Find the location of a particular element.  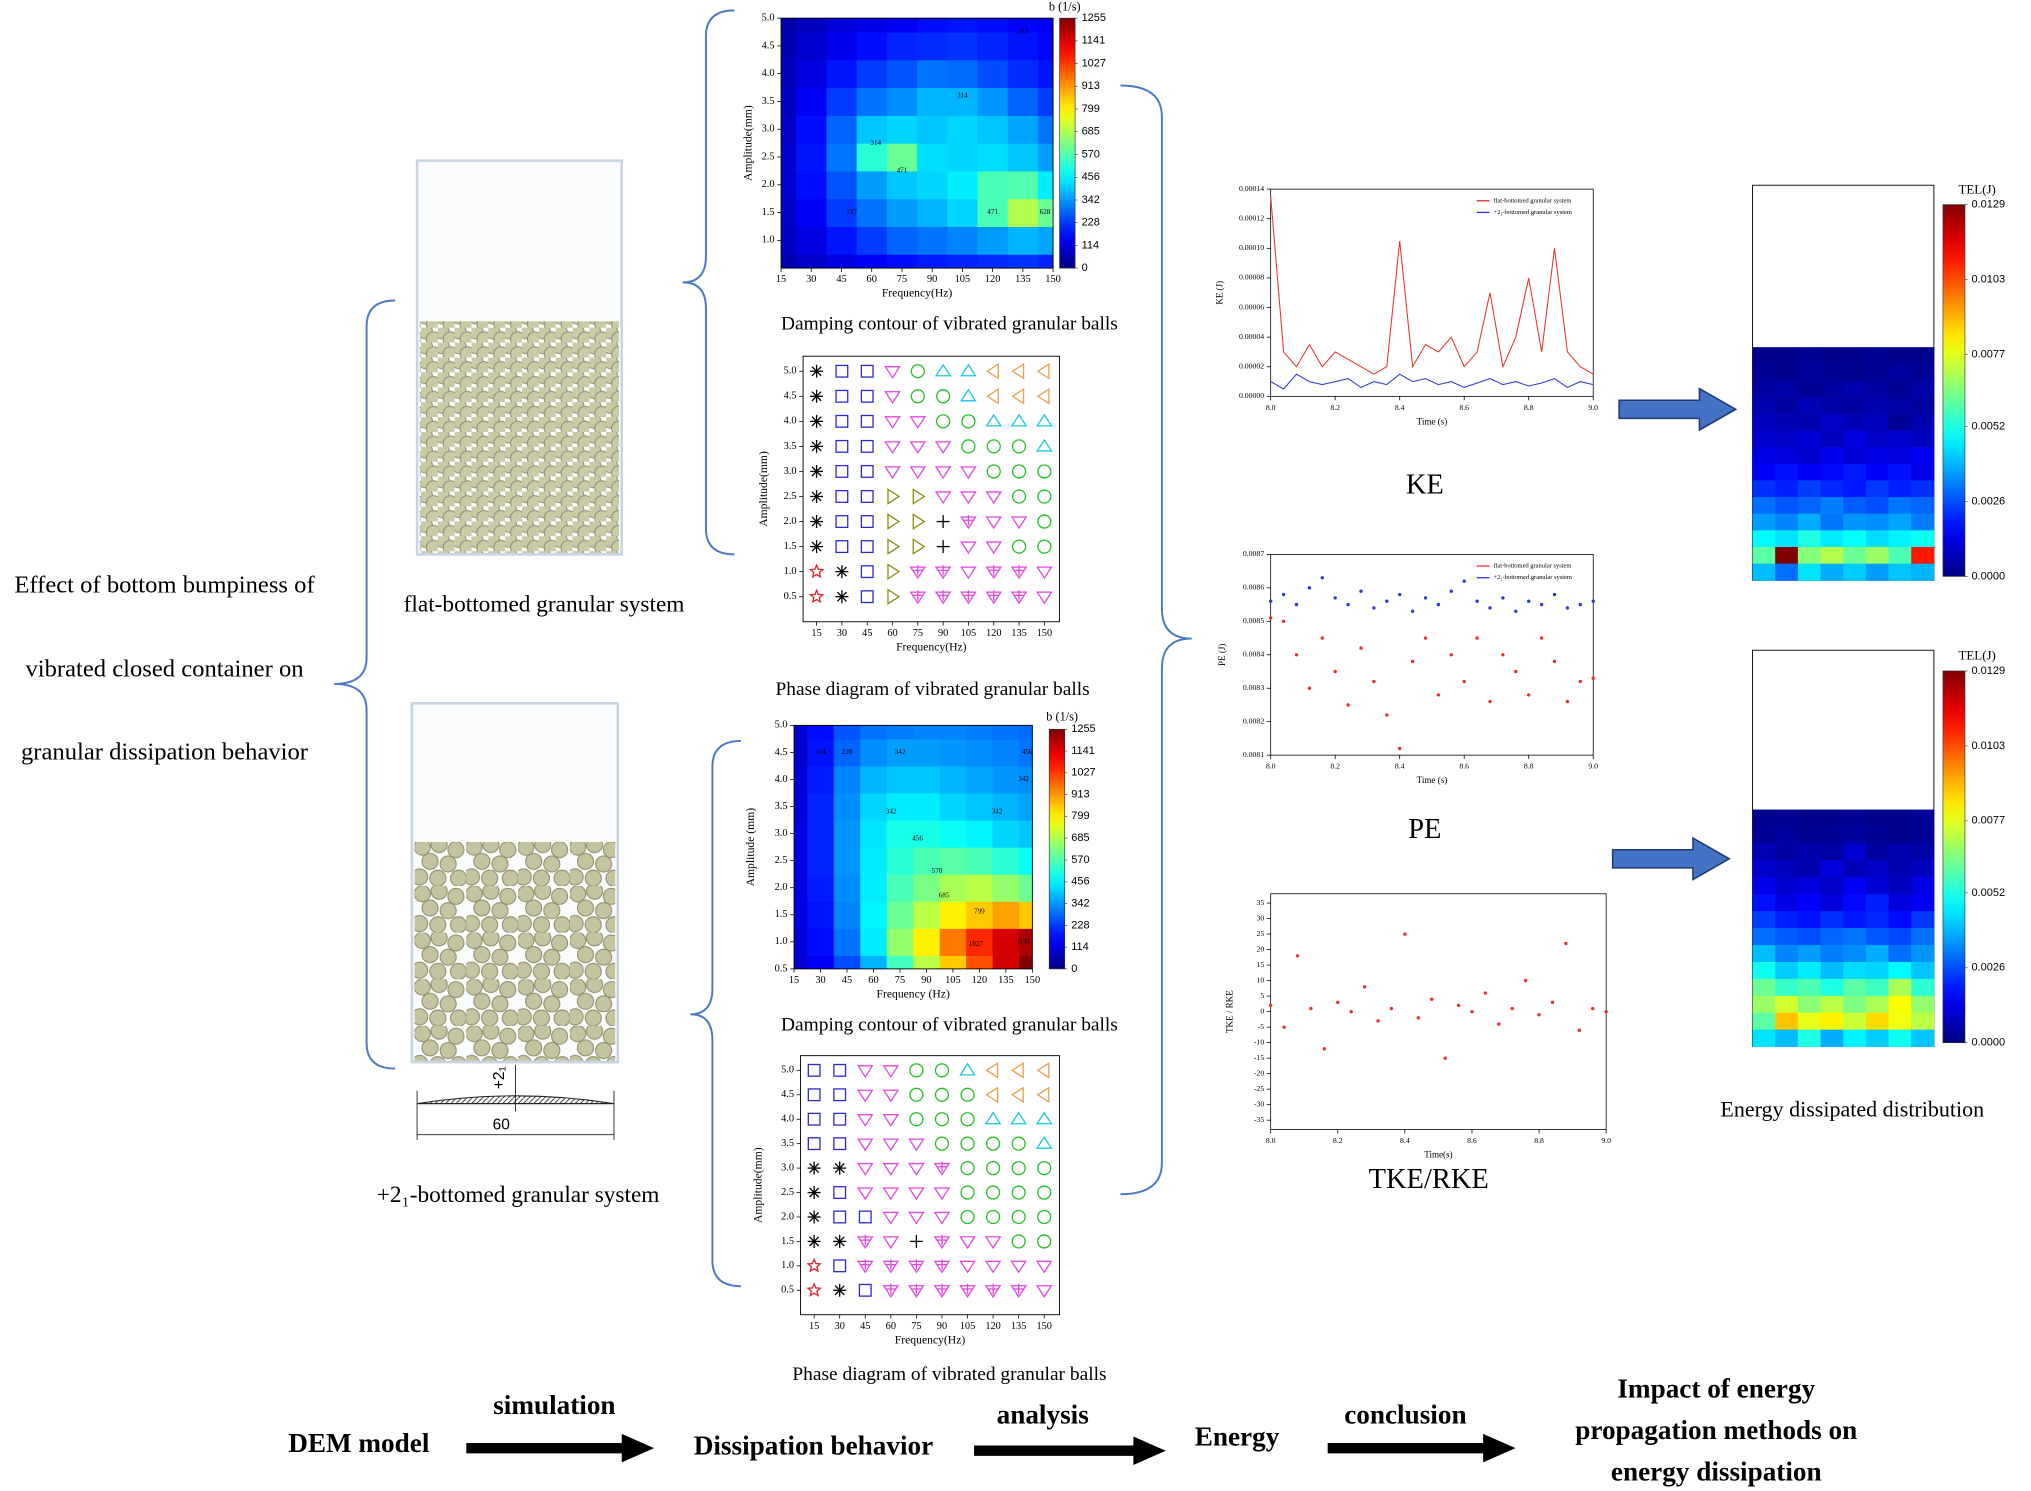

x-axis-label: Time (s) is located at coordinates (1432, 780).